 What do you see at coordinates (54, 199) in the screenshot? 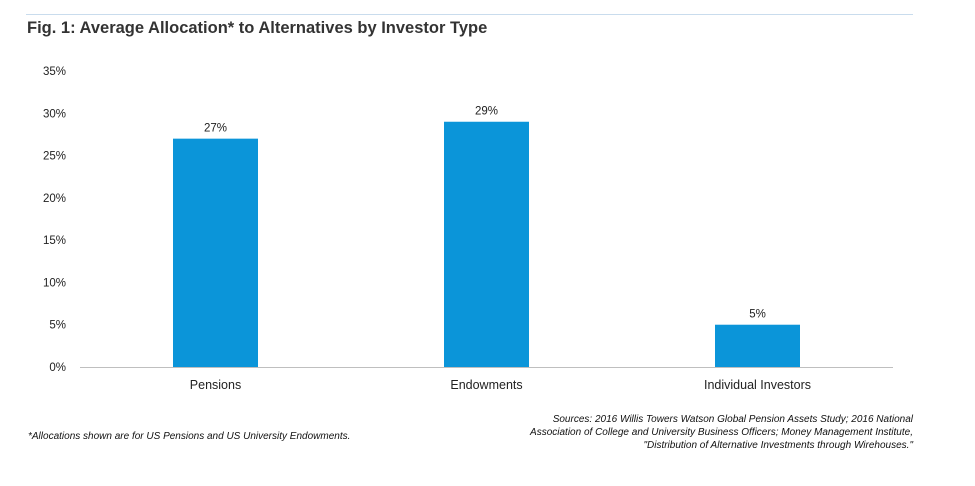
I see `y-tick-label: 20%` at bounding box center [54, 199].